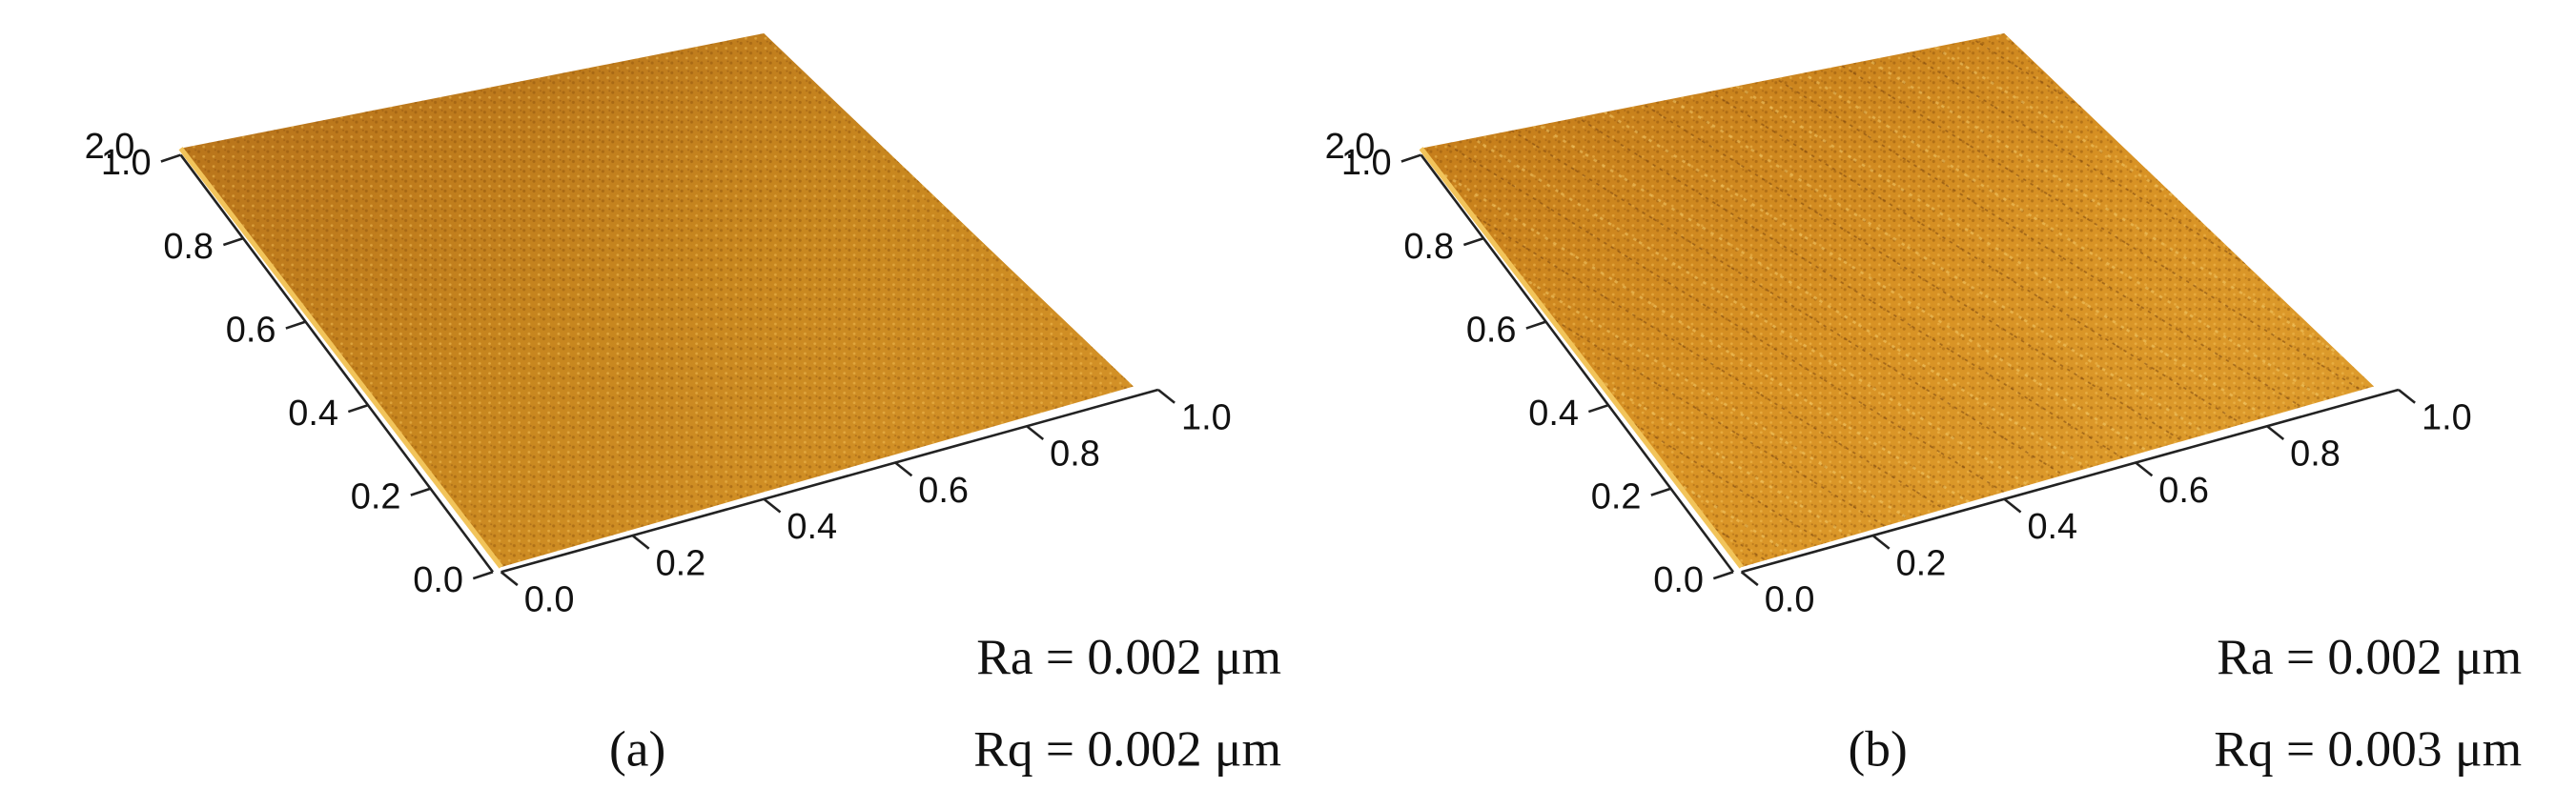 This screenshot has width=2576, height=809. I want to click on panel-label: (b), so click(1877, 749).